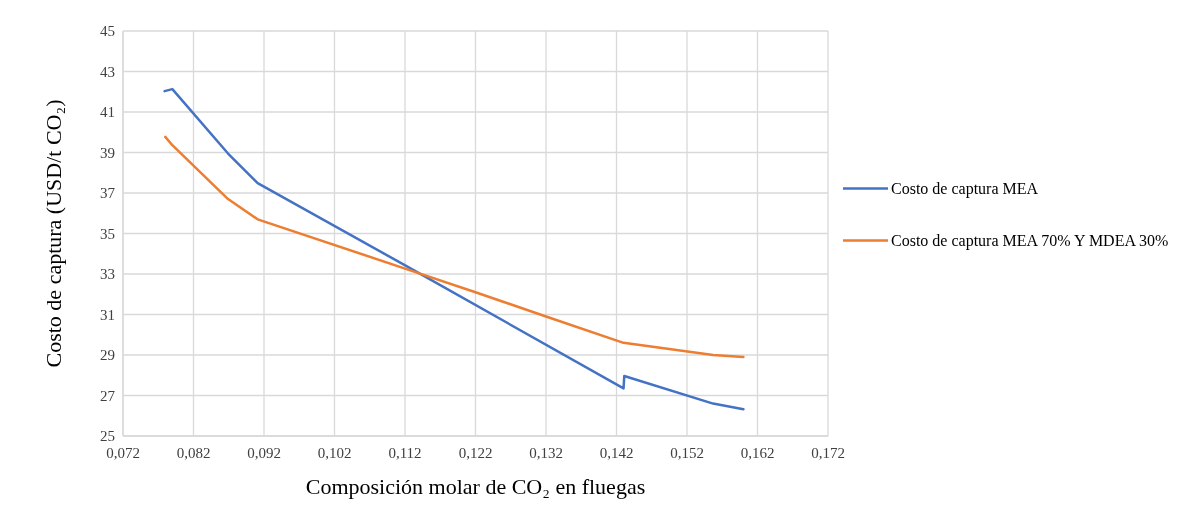 The height and width of the screenshot is (516, 1186). Describe the element at coordinates (107, 314) in the screenshot. I see `y-tick-label: 31` at that location.